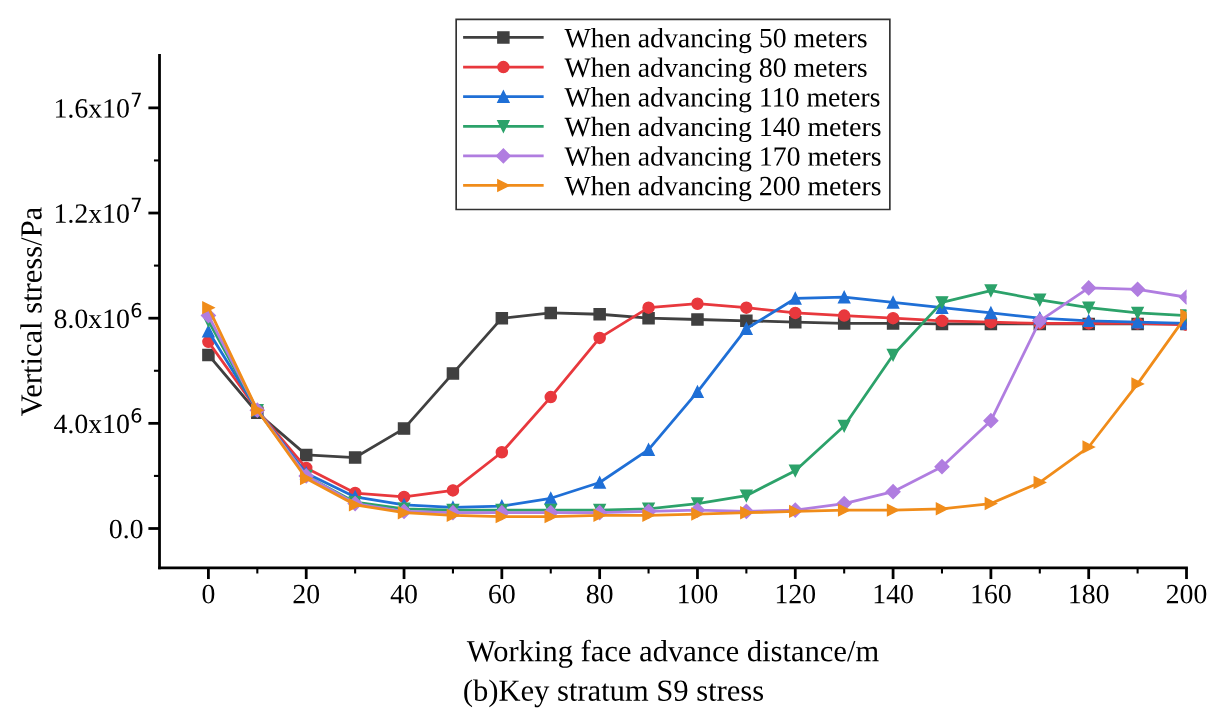 The image size is (1227, 718). Describe the element at coordinates (208, 594) in the screenshot. I see `x-tick-label: 0` at that location.